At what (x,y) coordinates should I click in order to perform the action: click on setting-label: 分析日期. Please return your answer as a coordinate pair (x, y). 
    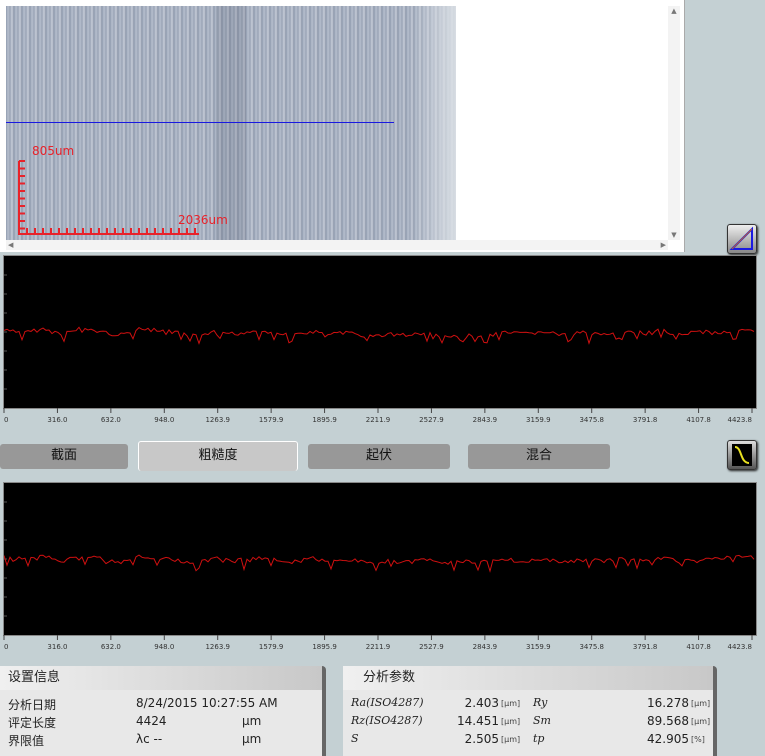
    Looking at the image, I should click on (32, 705).